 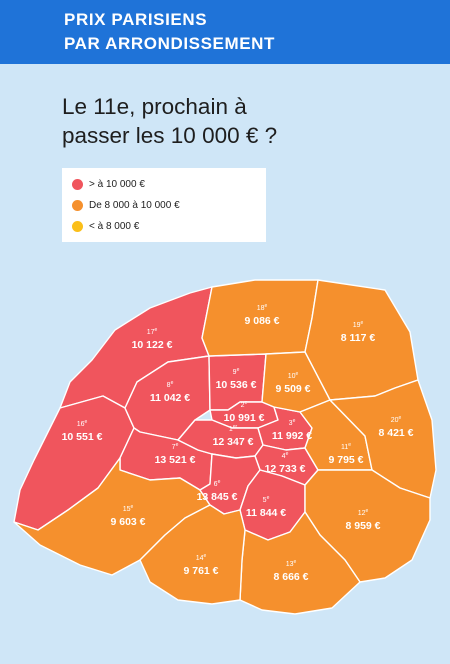 What do you see at coordinates (395, 433) in the screenshot?
I see `price-value: 8 421 €` at bounding box center [395, 433].